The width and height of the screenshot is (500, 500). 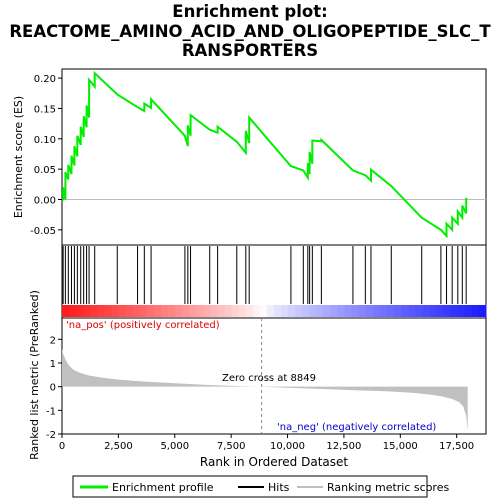 What do you see at coordinates (45, 140) in the screenshot?
I see `es-y-tick-label: 0.10` at bounding box center [45, 140].